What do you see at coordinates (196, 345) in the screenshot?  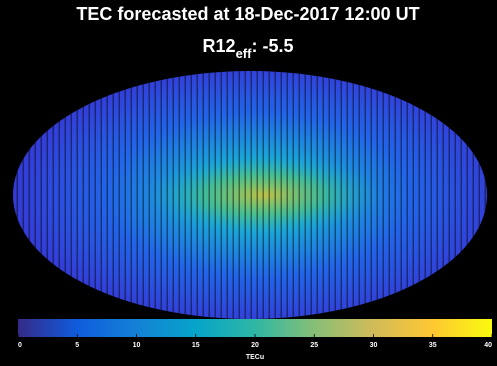 I see `colorbar-tick-label: 15` at bounding box center [196, 345].